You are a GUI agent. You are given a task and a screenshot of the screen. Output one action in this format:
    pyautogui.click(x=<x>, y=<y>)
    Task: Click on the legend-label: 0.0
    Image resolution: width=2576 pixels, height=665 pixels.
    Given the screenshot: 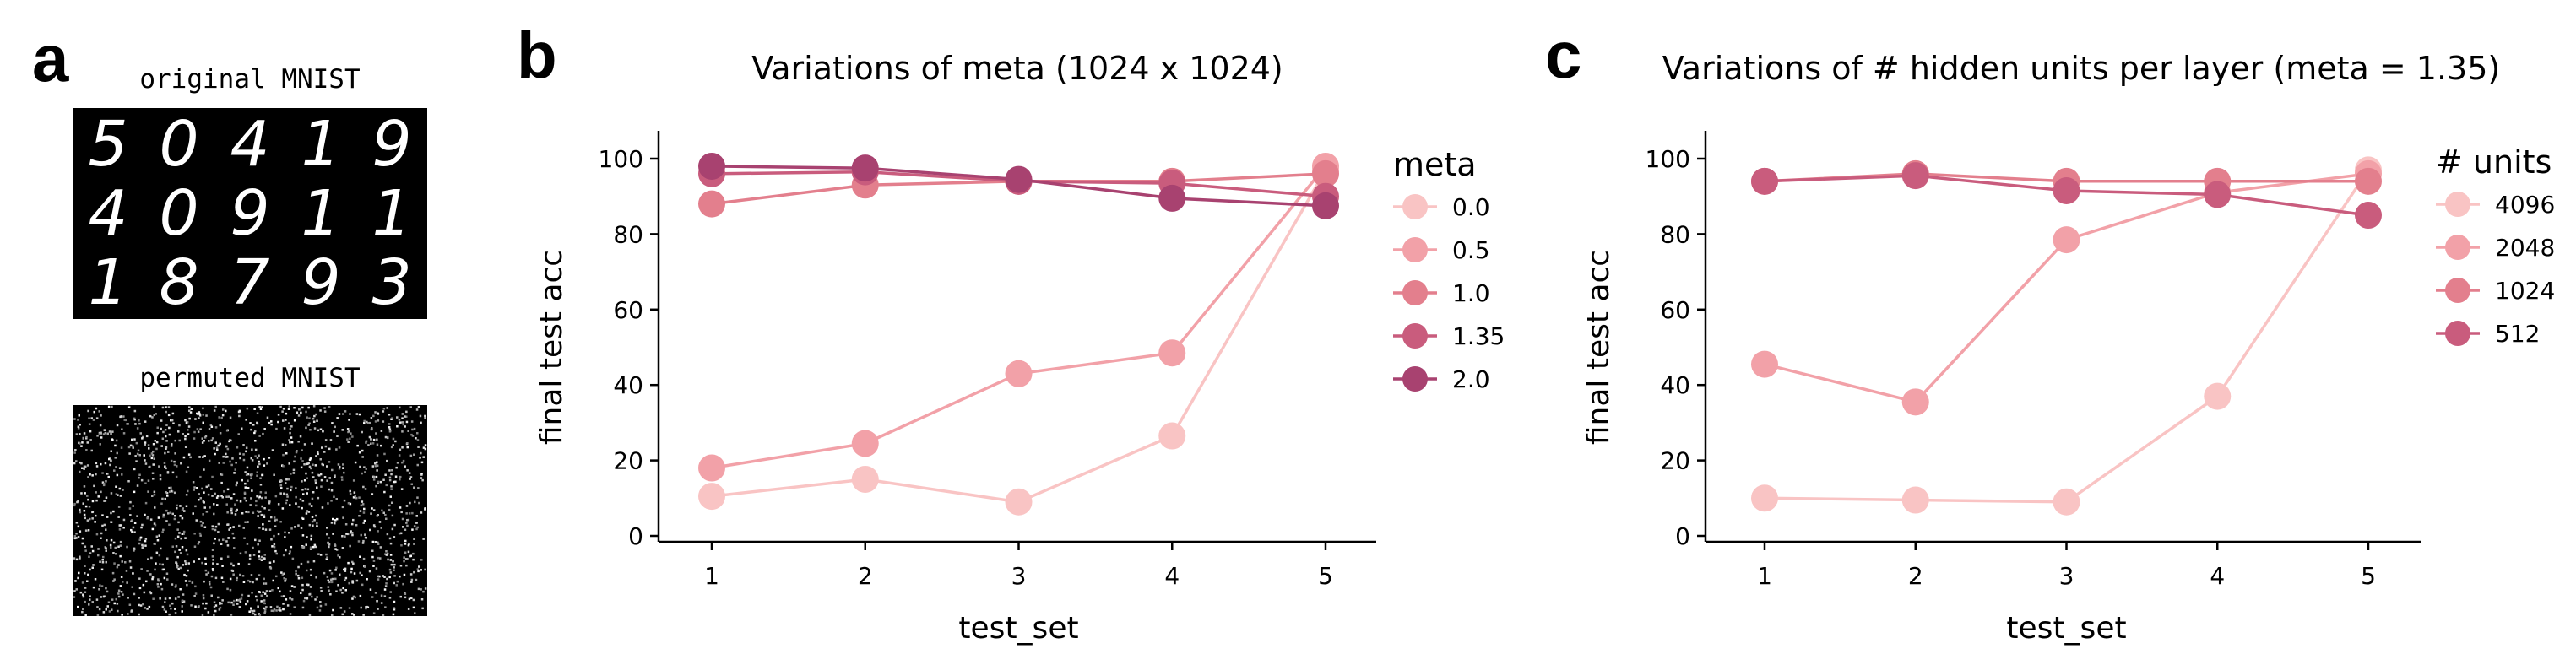 What is the action you would take?
    pyautogui.click(x=1471, y=207)
    